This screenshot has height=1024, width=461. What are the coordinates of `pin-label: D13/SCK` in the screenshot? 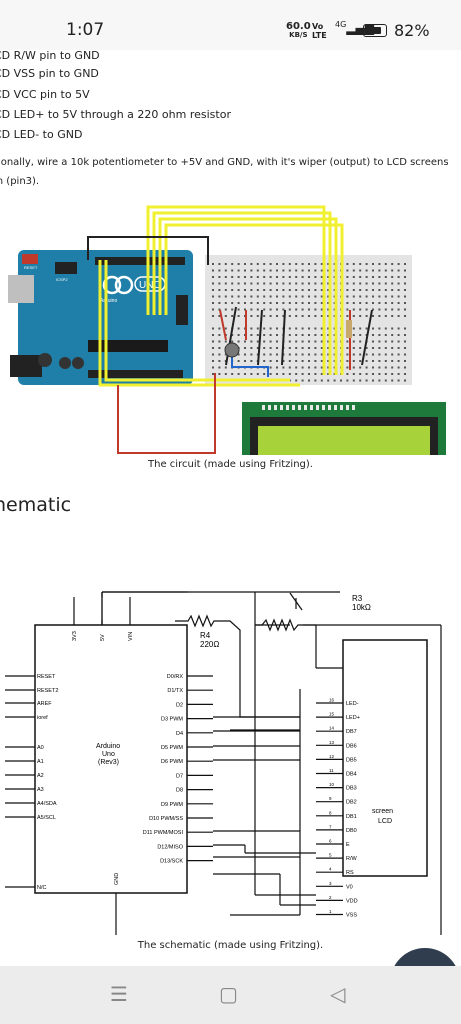 It's located at (171, 862).